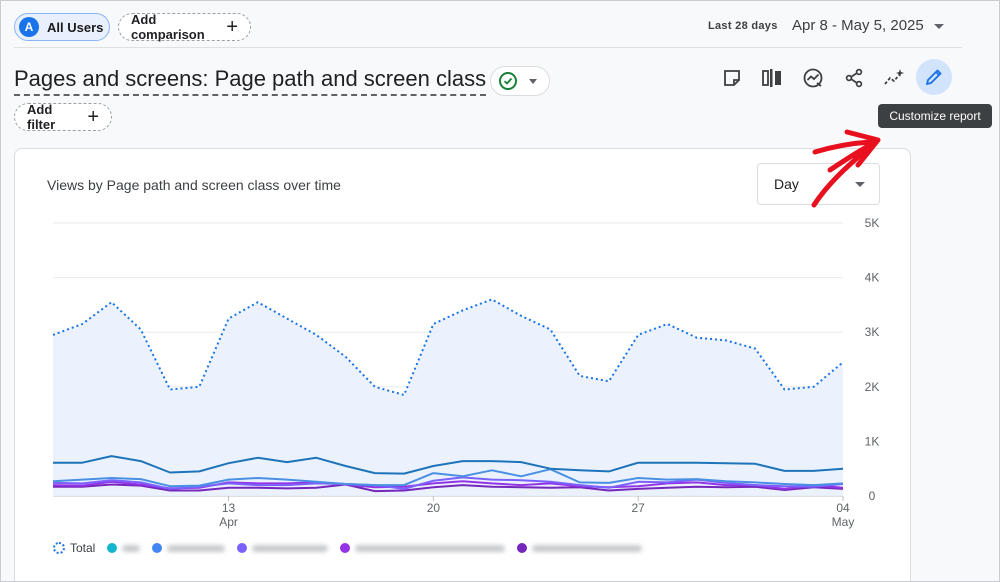  What do you see at coordinates (894, 78) in the screenshot?
I see `sparkle-trend-icon` at bounding box center [894, 78].